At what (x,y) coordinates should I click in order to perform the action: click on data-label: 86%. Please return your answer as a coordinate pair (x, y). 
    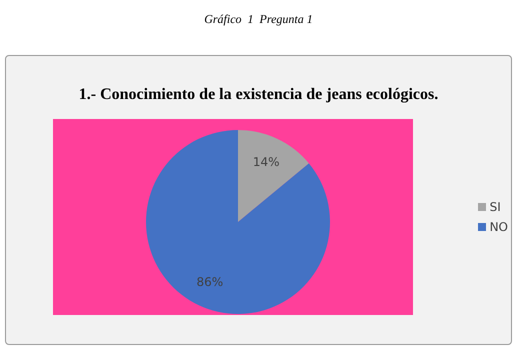
    Looking at the image, I should click on (210, 281).